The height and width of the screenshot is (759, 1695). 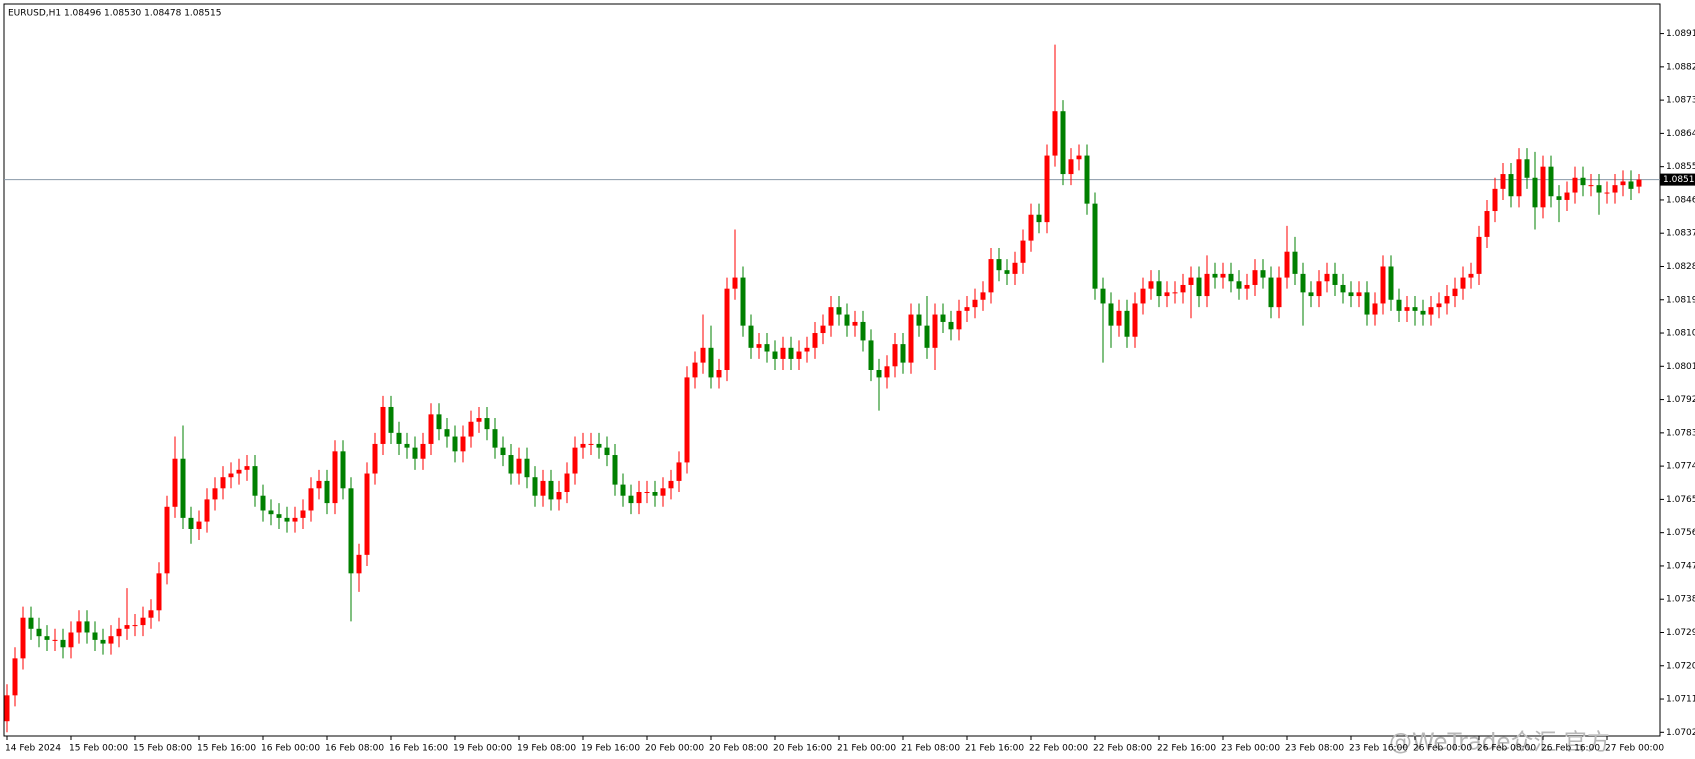 What do you see at coordinates (1058, 749) in the screenshot?
I see `x-tick-label: 22 Feb 00:00` at bounding box center [1058, 749].